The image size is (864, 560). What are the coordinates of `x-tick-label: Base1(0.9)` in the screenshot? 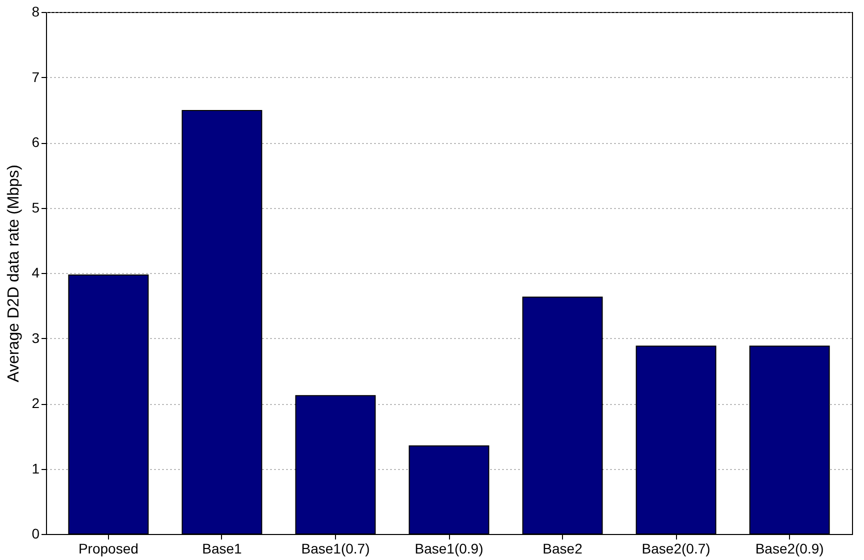 It's located at (449, 548).